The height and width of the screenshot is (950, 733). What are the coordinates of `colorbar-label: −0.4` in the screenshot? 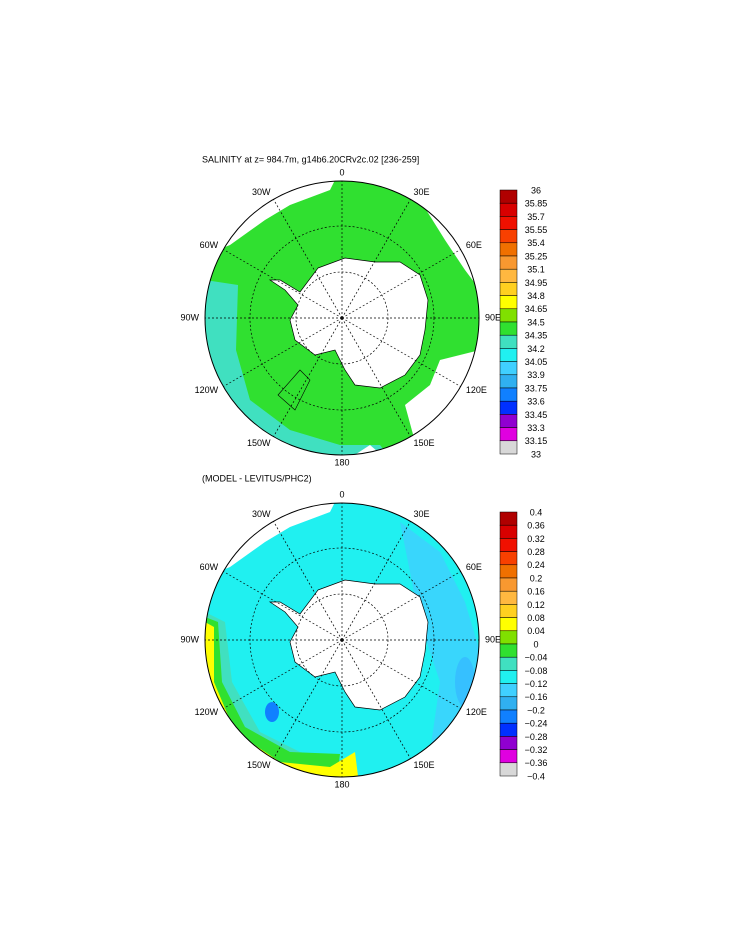 It's located at (536, 776).